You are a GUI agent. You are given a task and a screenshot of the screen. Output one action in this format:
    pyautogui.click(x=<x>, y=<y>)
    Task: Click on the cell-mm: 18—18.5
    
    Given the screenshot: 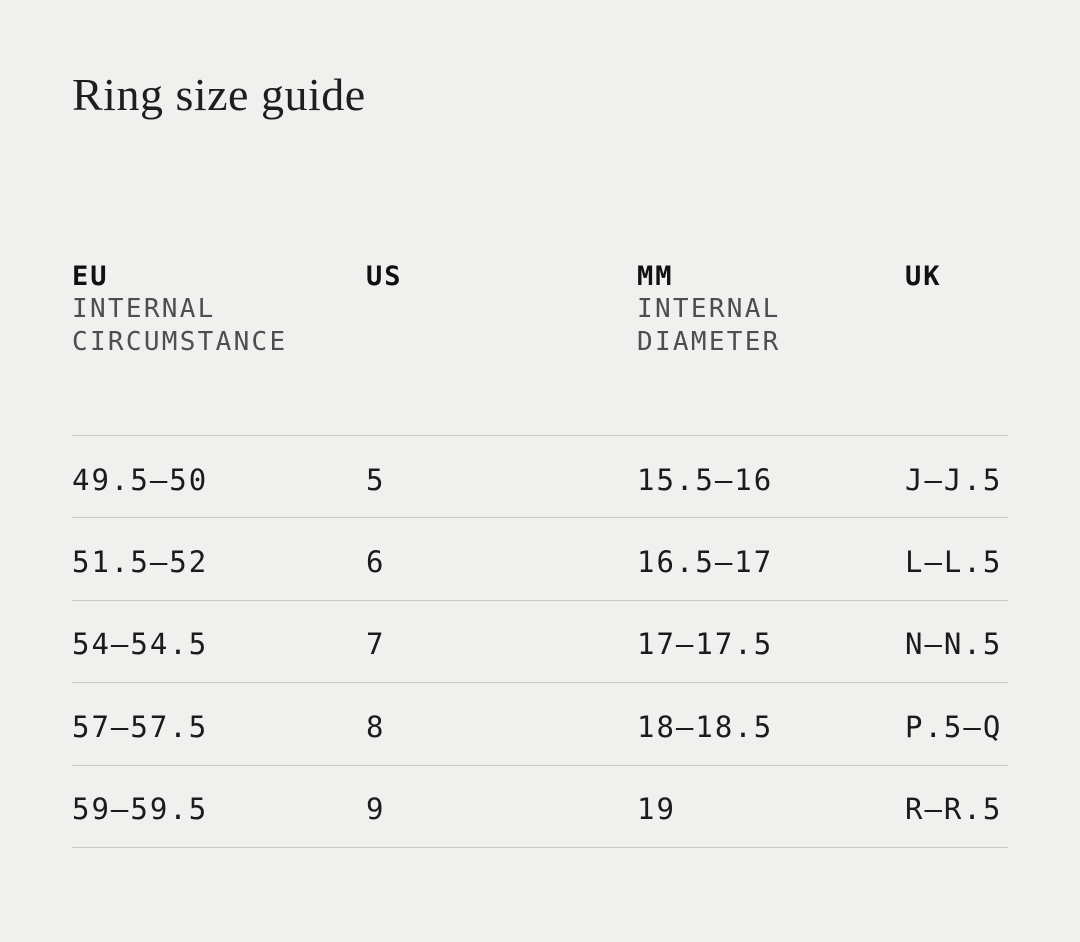 What is the action you would take?
    pyautogui.click(x=705, y=726)
    